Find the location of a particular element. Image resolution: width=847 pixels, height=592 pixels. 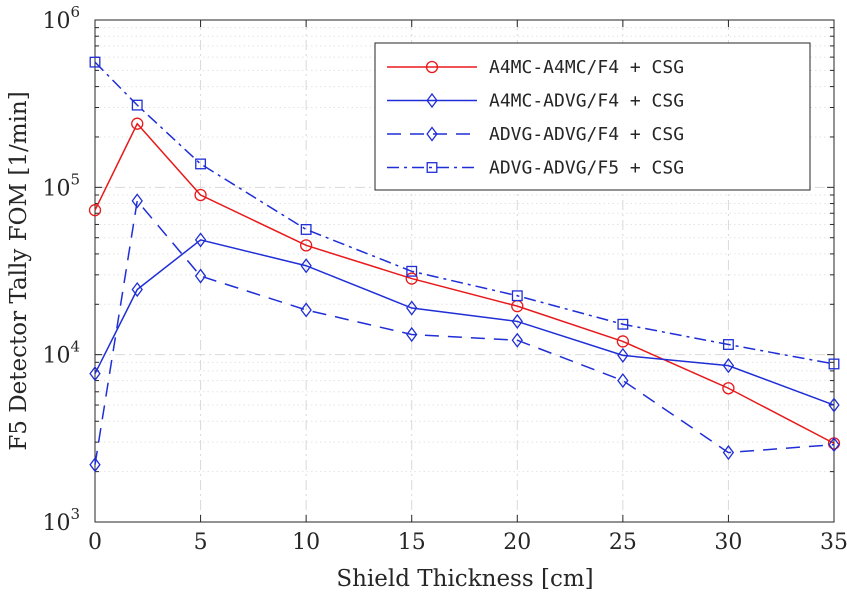

y-tick-label: 10³ is located at coordinates (61, 520).